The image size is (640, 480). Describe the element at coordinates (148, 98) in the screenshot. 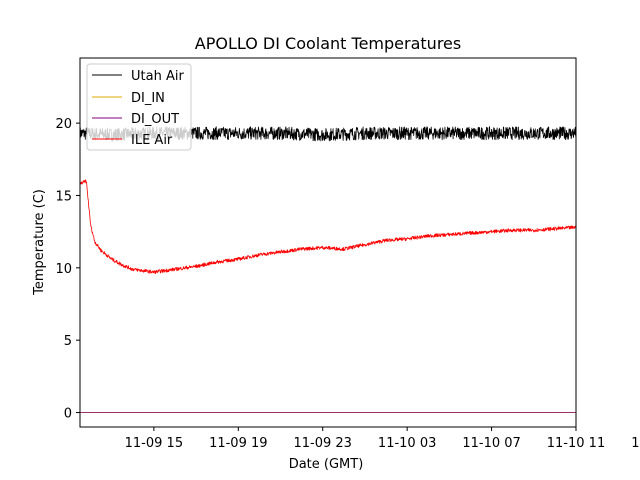

I see `legend-label-di-in: DI_IN` at that location.